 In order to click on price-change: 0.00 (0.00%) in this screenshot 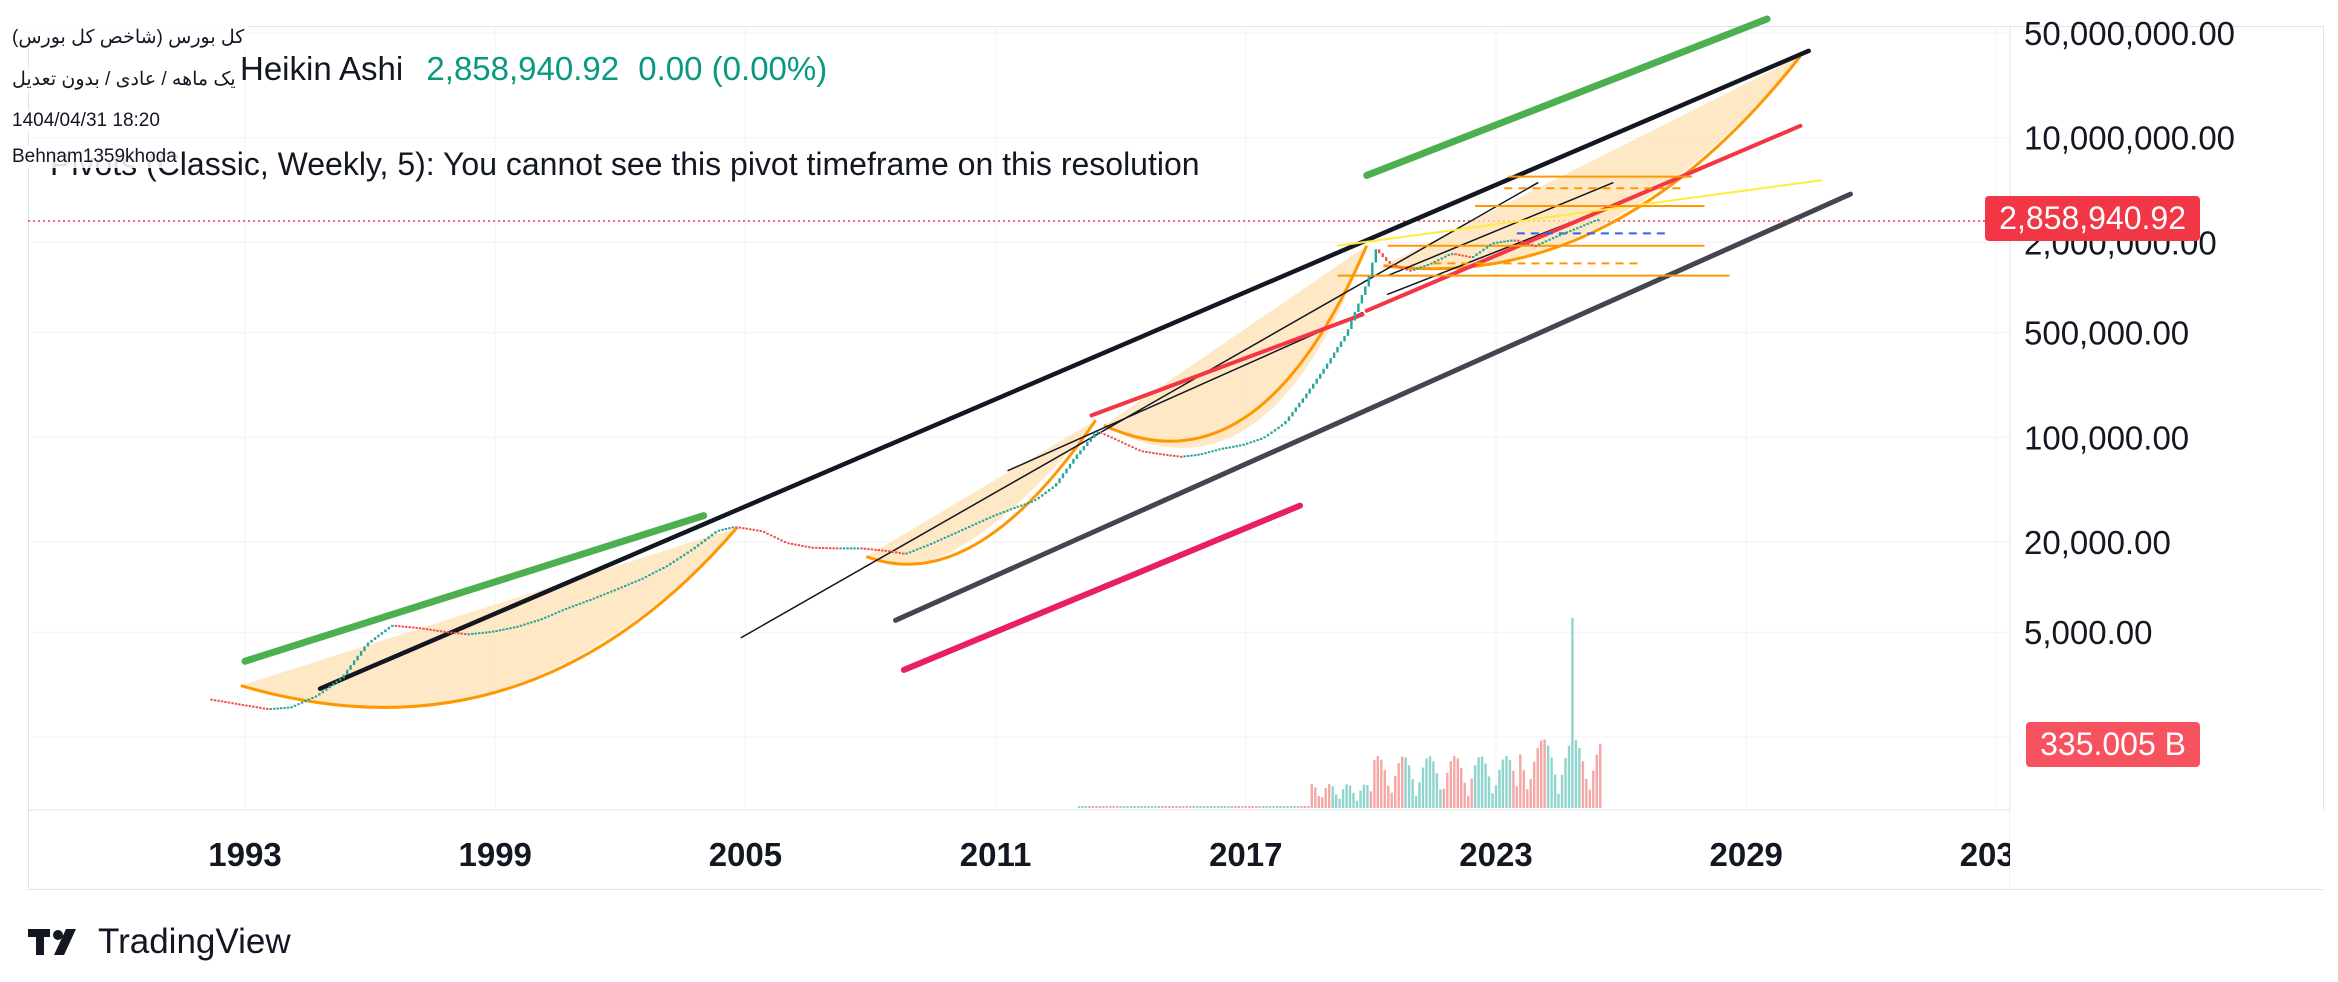, I will do `click(733, 68)`.